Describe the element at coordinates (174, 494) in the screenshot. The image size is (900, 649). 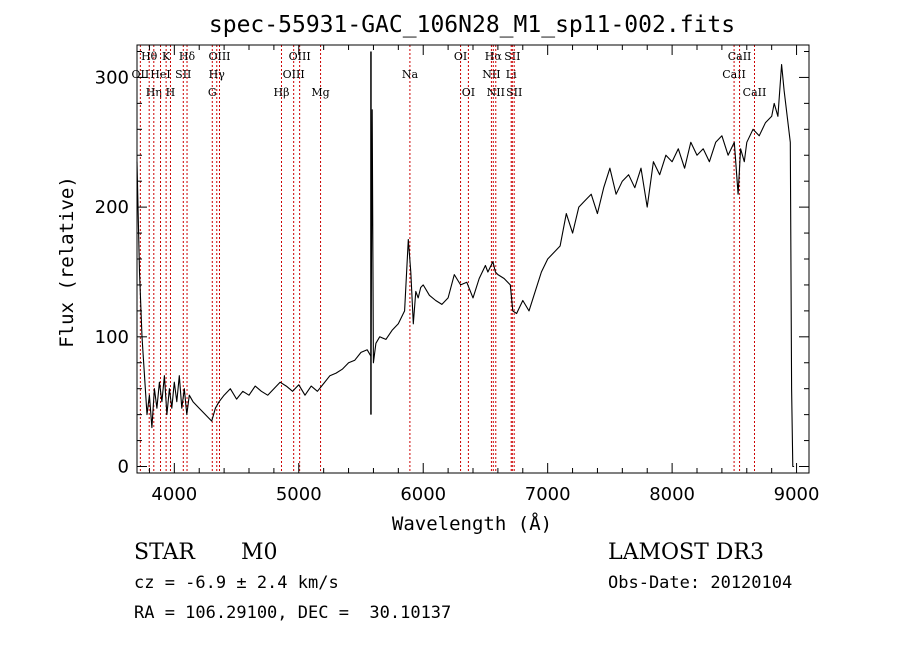
I see `x-tick-label: 4000` at that location.